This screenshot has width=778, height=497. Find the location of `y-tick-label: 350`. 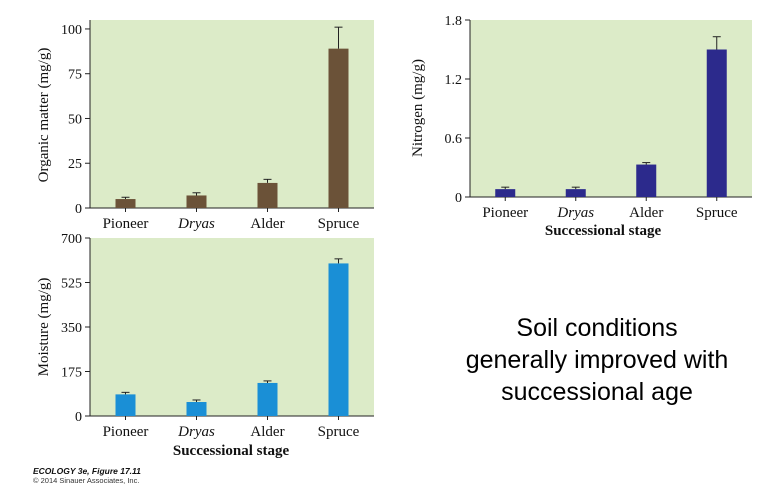

y-tick-label: 350 is located at coordinates (71, 328).